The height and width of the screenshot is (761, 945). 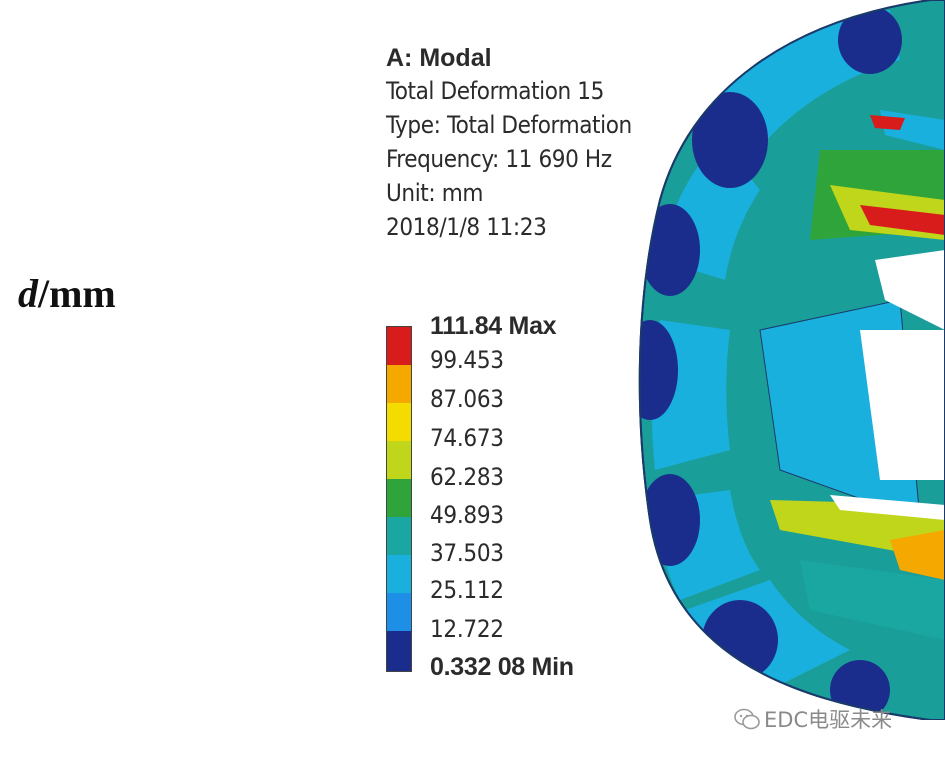 I want to click on axis-unit-text: /mm, so click(x=77, y=293).